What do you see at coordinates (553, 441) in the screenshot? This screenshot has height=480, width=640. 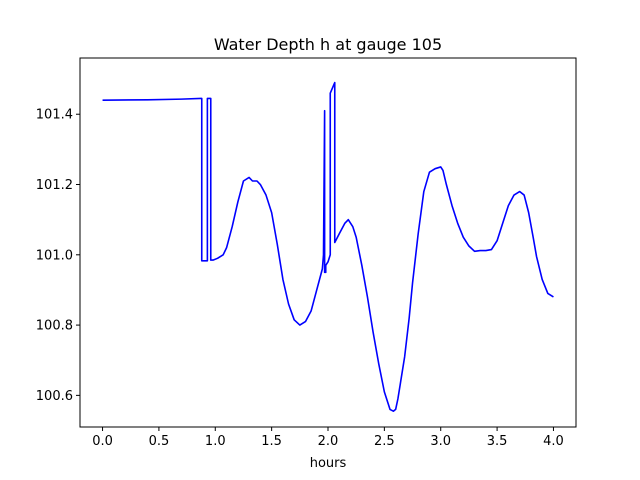 I see `x-tick-label: 4.0` at bounding box center [553, 441].